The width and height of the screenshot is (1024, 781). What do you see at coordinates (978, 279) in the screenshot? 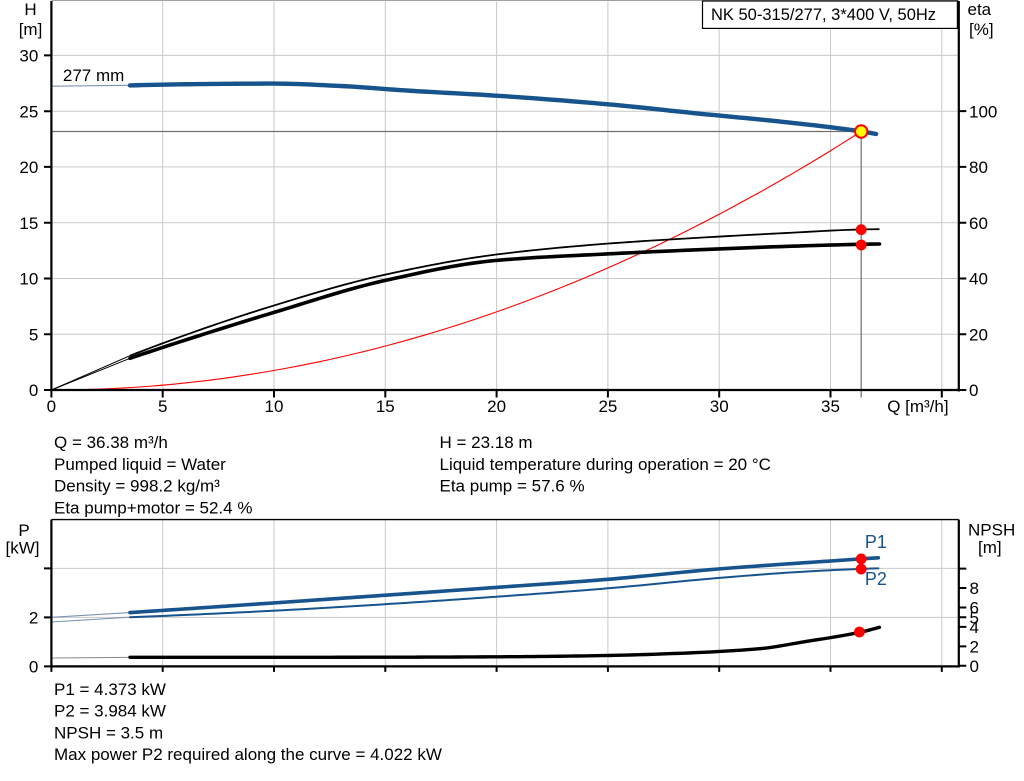
I see `svg-text: 40` at bounding box center [978, 279].